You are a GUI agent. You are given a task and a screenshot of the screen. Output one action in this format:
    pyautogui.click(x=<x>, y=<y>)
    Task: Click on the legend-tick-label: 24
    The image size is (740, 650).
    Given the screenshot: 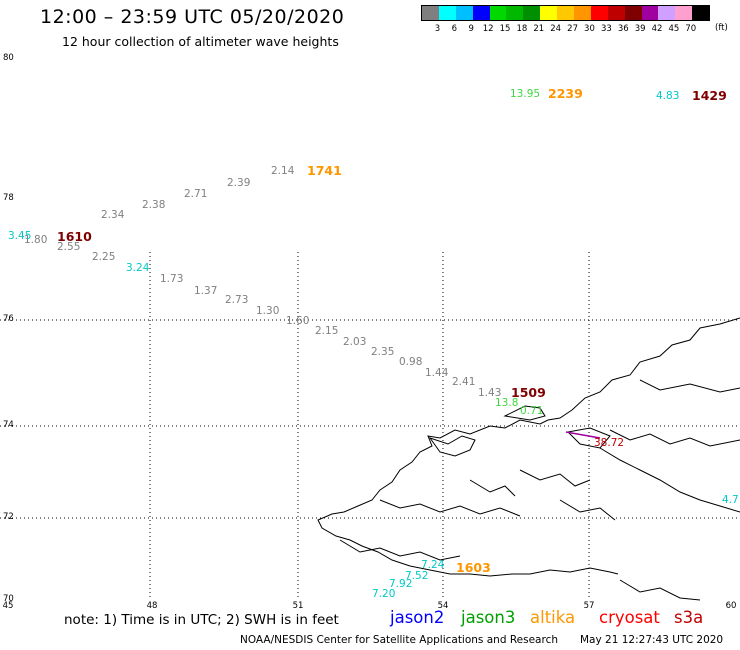 What is the action you would take?
    pyautogui.click(x=556, y=29)
    